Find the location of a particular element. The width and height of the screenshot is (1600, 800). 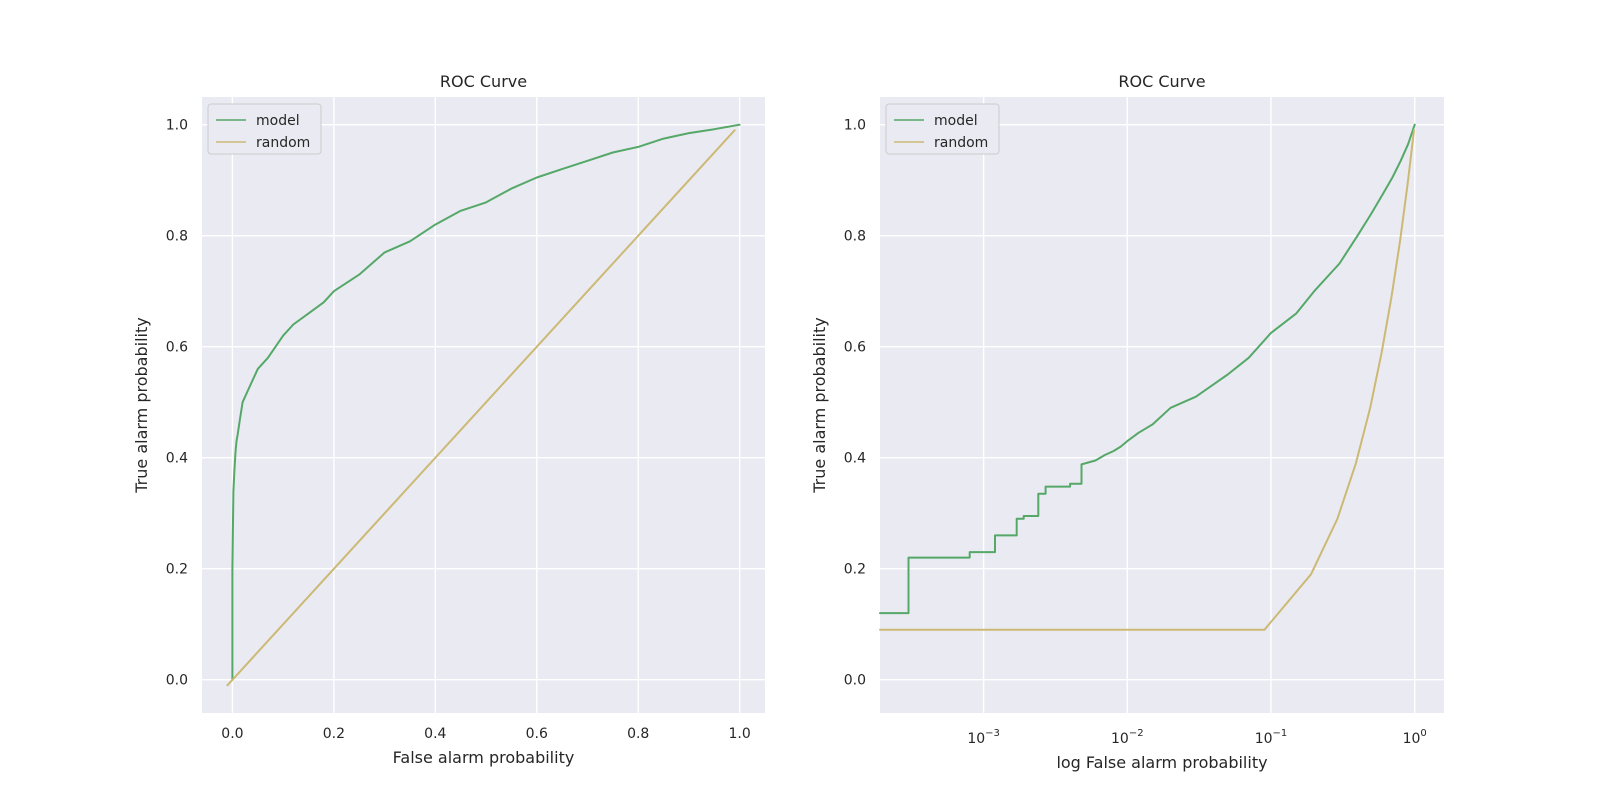

left-x-tick-label: 0.6 is located at coordinates (537, 734).